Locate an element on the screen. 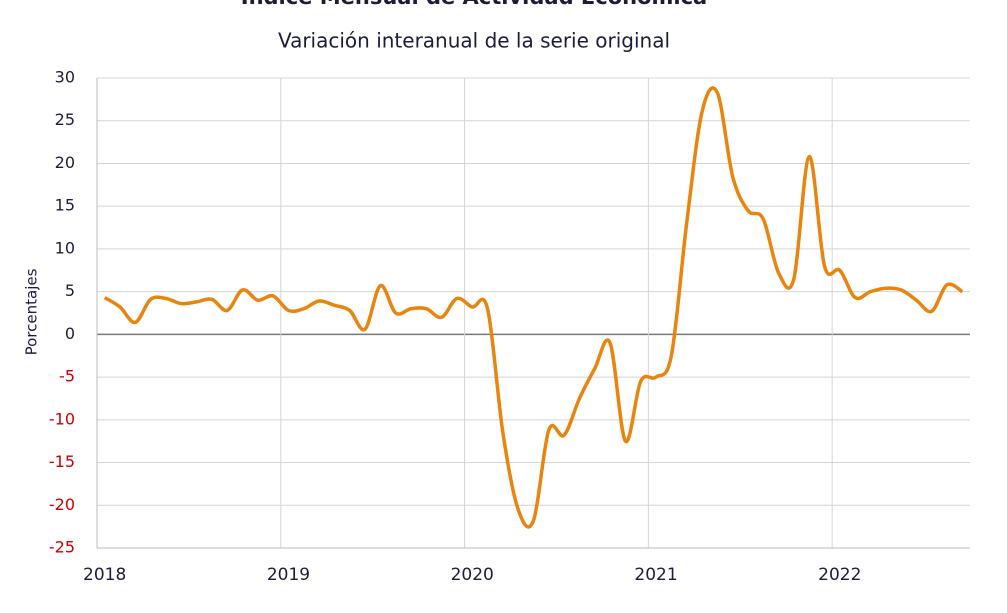 The width and height of the screenshot is (1007, 613). y-tick-label: 25 is located at coordinates (65, 119).